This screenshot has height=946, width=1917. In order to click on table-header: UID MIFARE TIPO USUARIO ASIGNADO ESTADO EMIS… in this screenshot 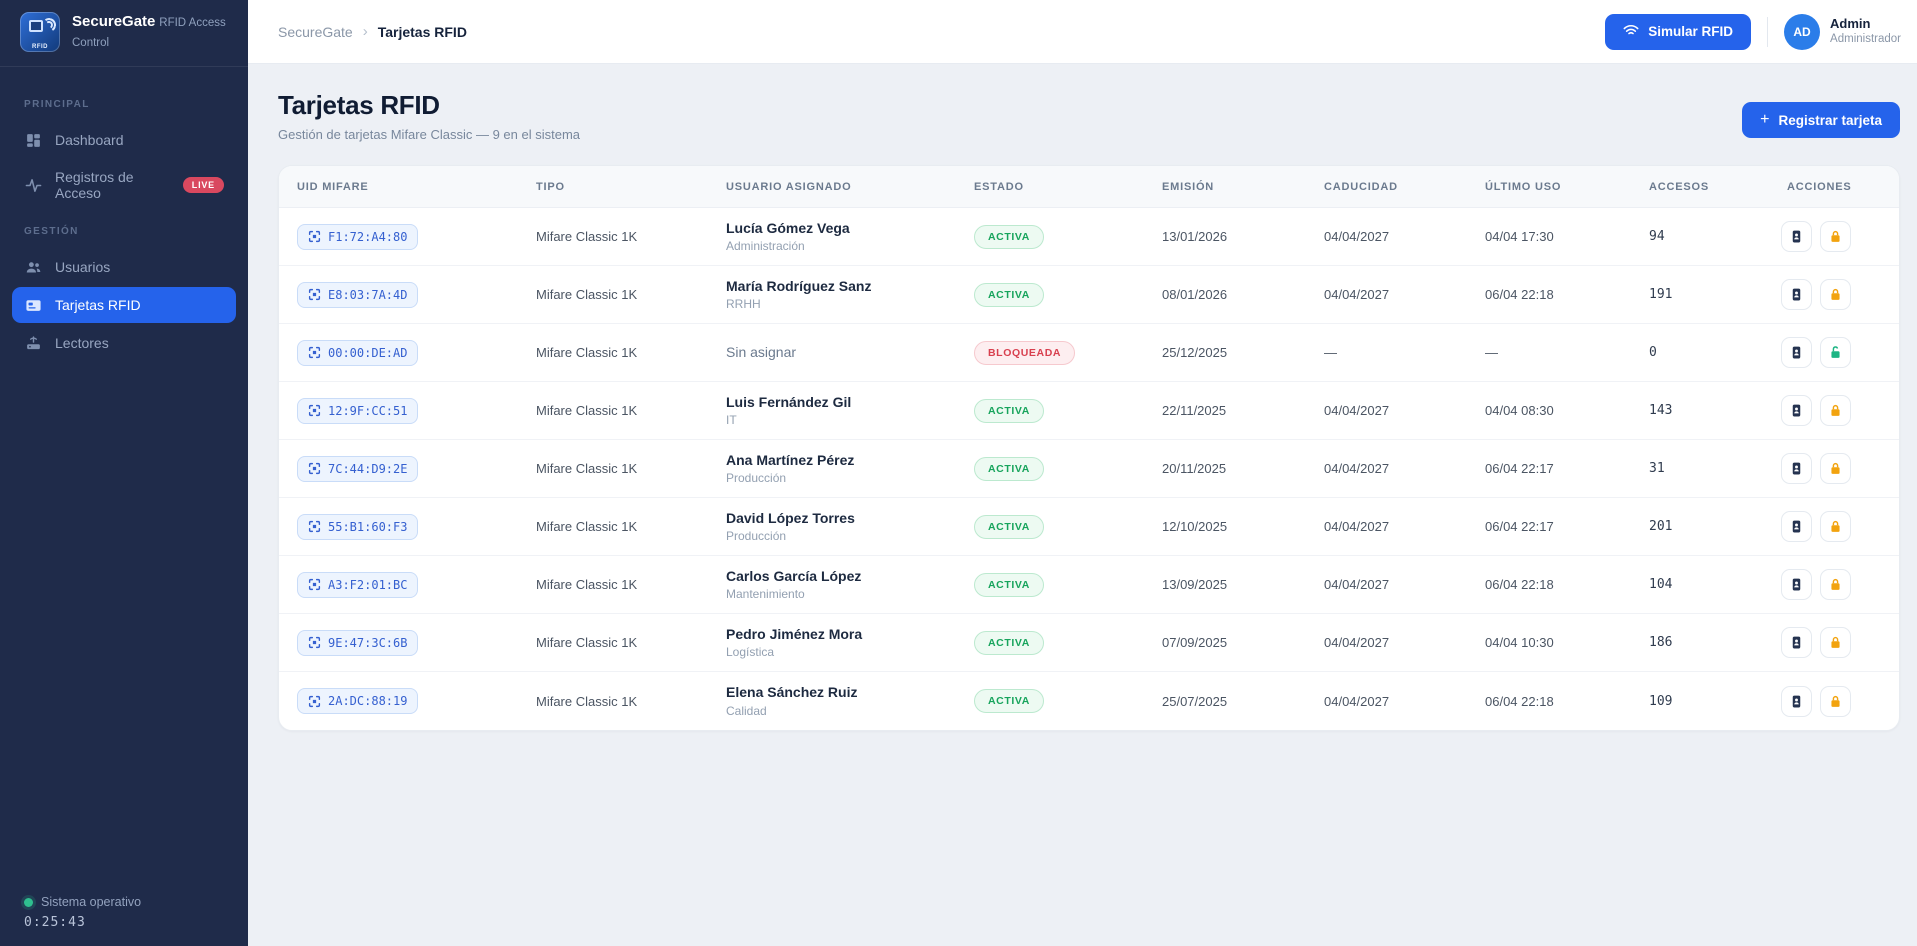, I will do `click(1089, 187)`.